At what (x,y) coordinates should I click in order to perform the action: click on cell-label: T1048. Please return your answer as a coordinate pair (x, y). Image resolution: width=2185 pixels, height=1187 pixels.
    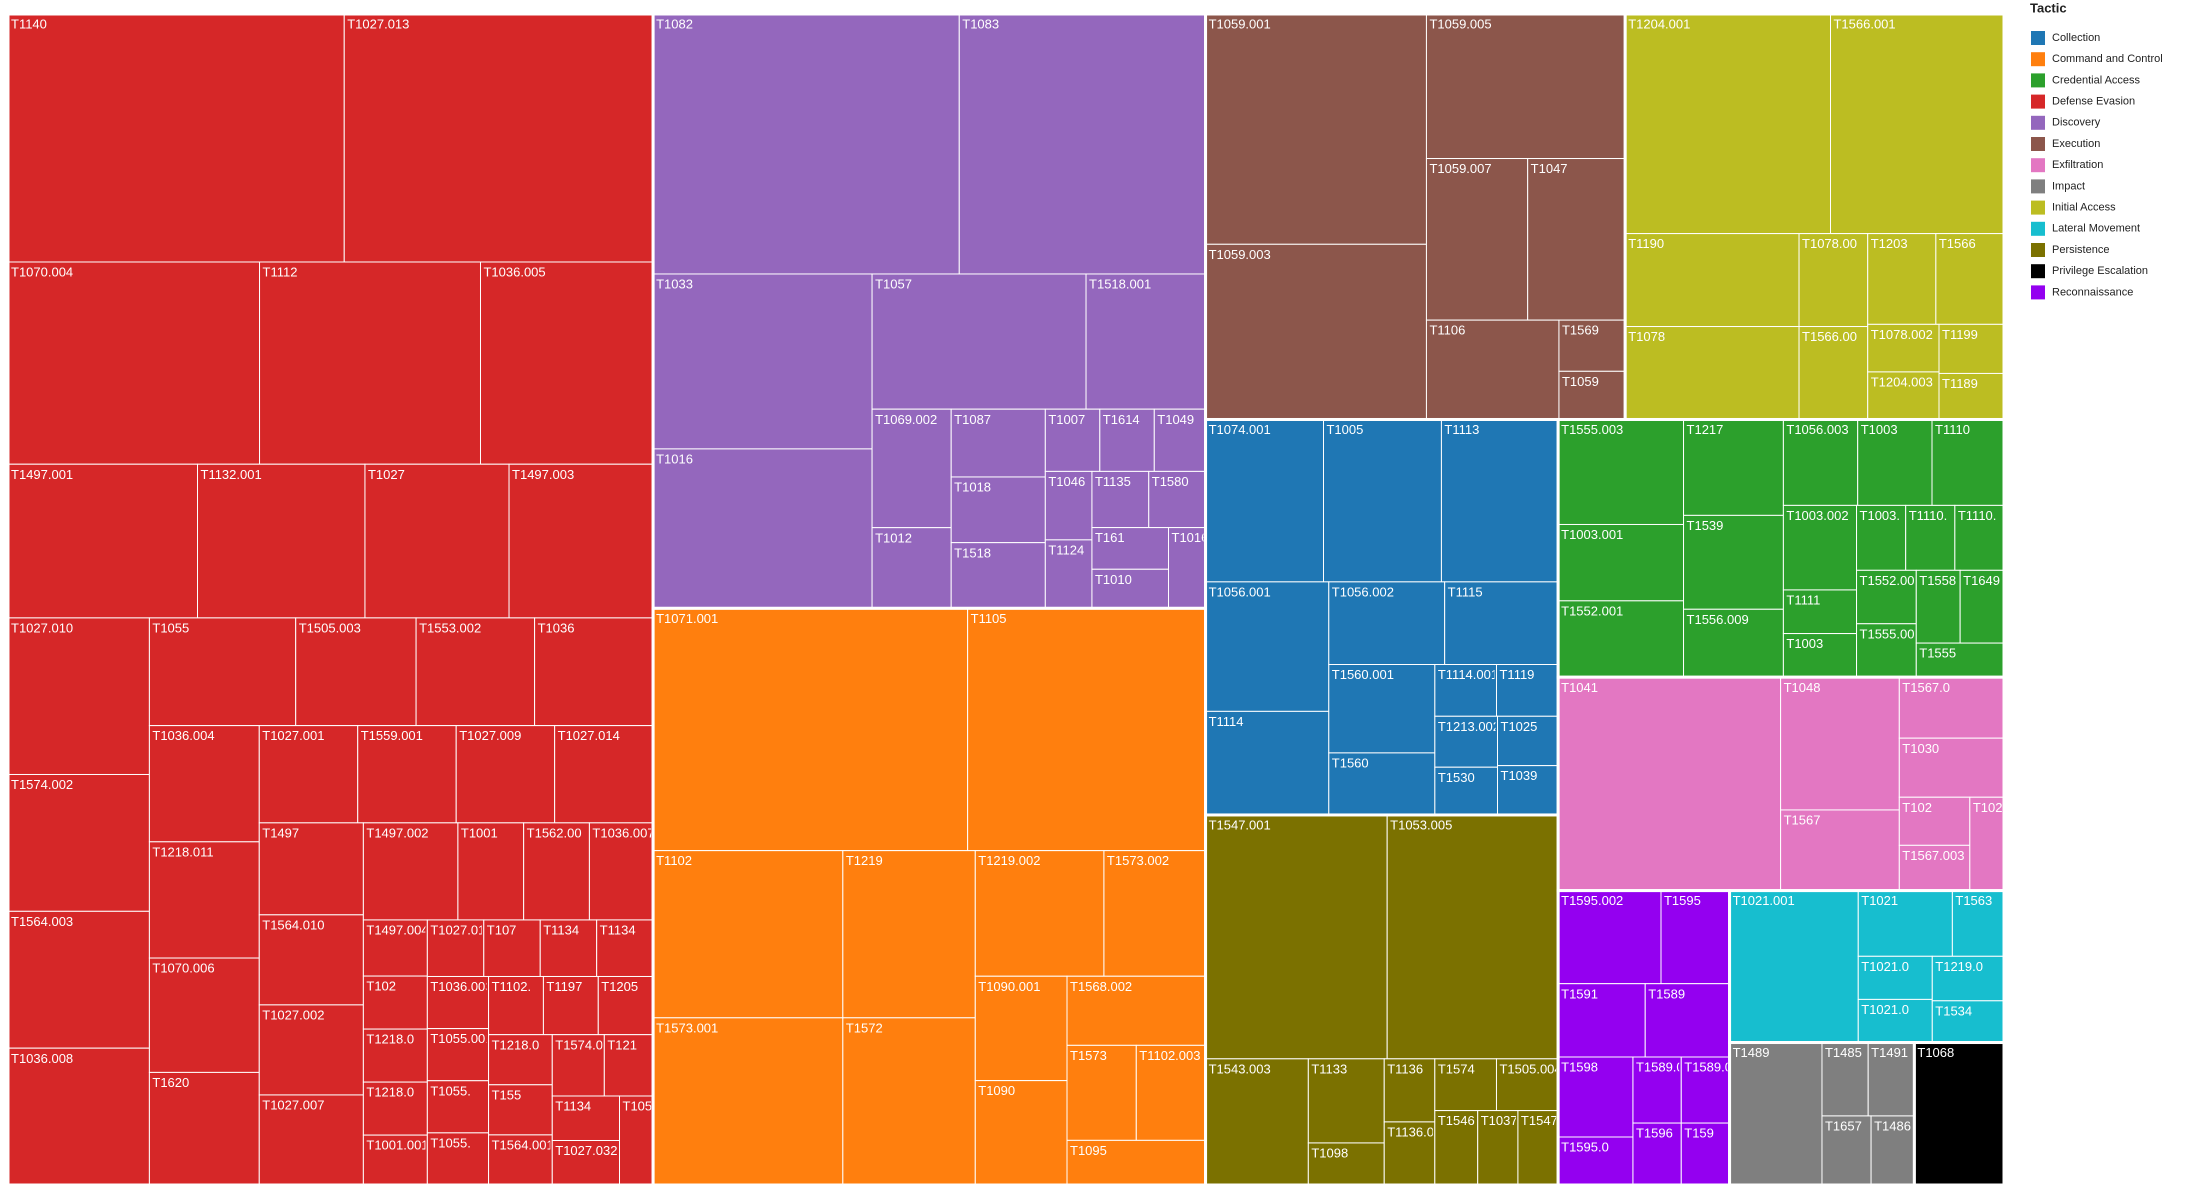
    Looking at the image, I should click on (1802, 687).